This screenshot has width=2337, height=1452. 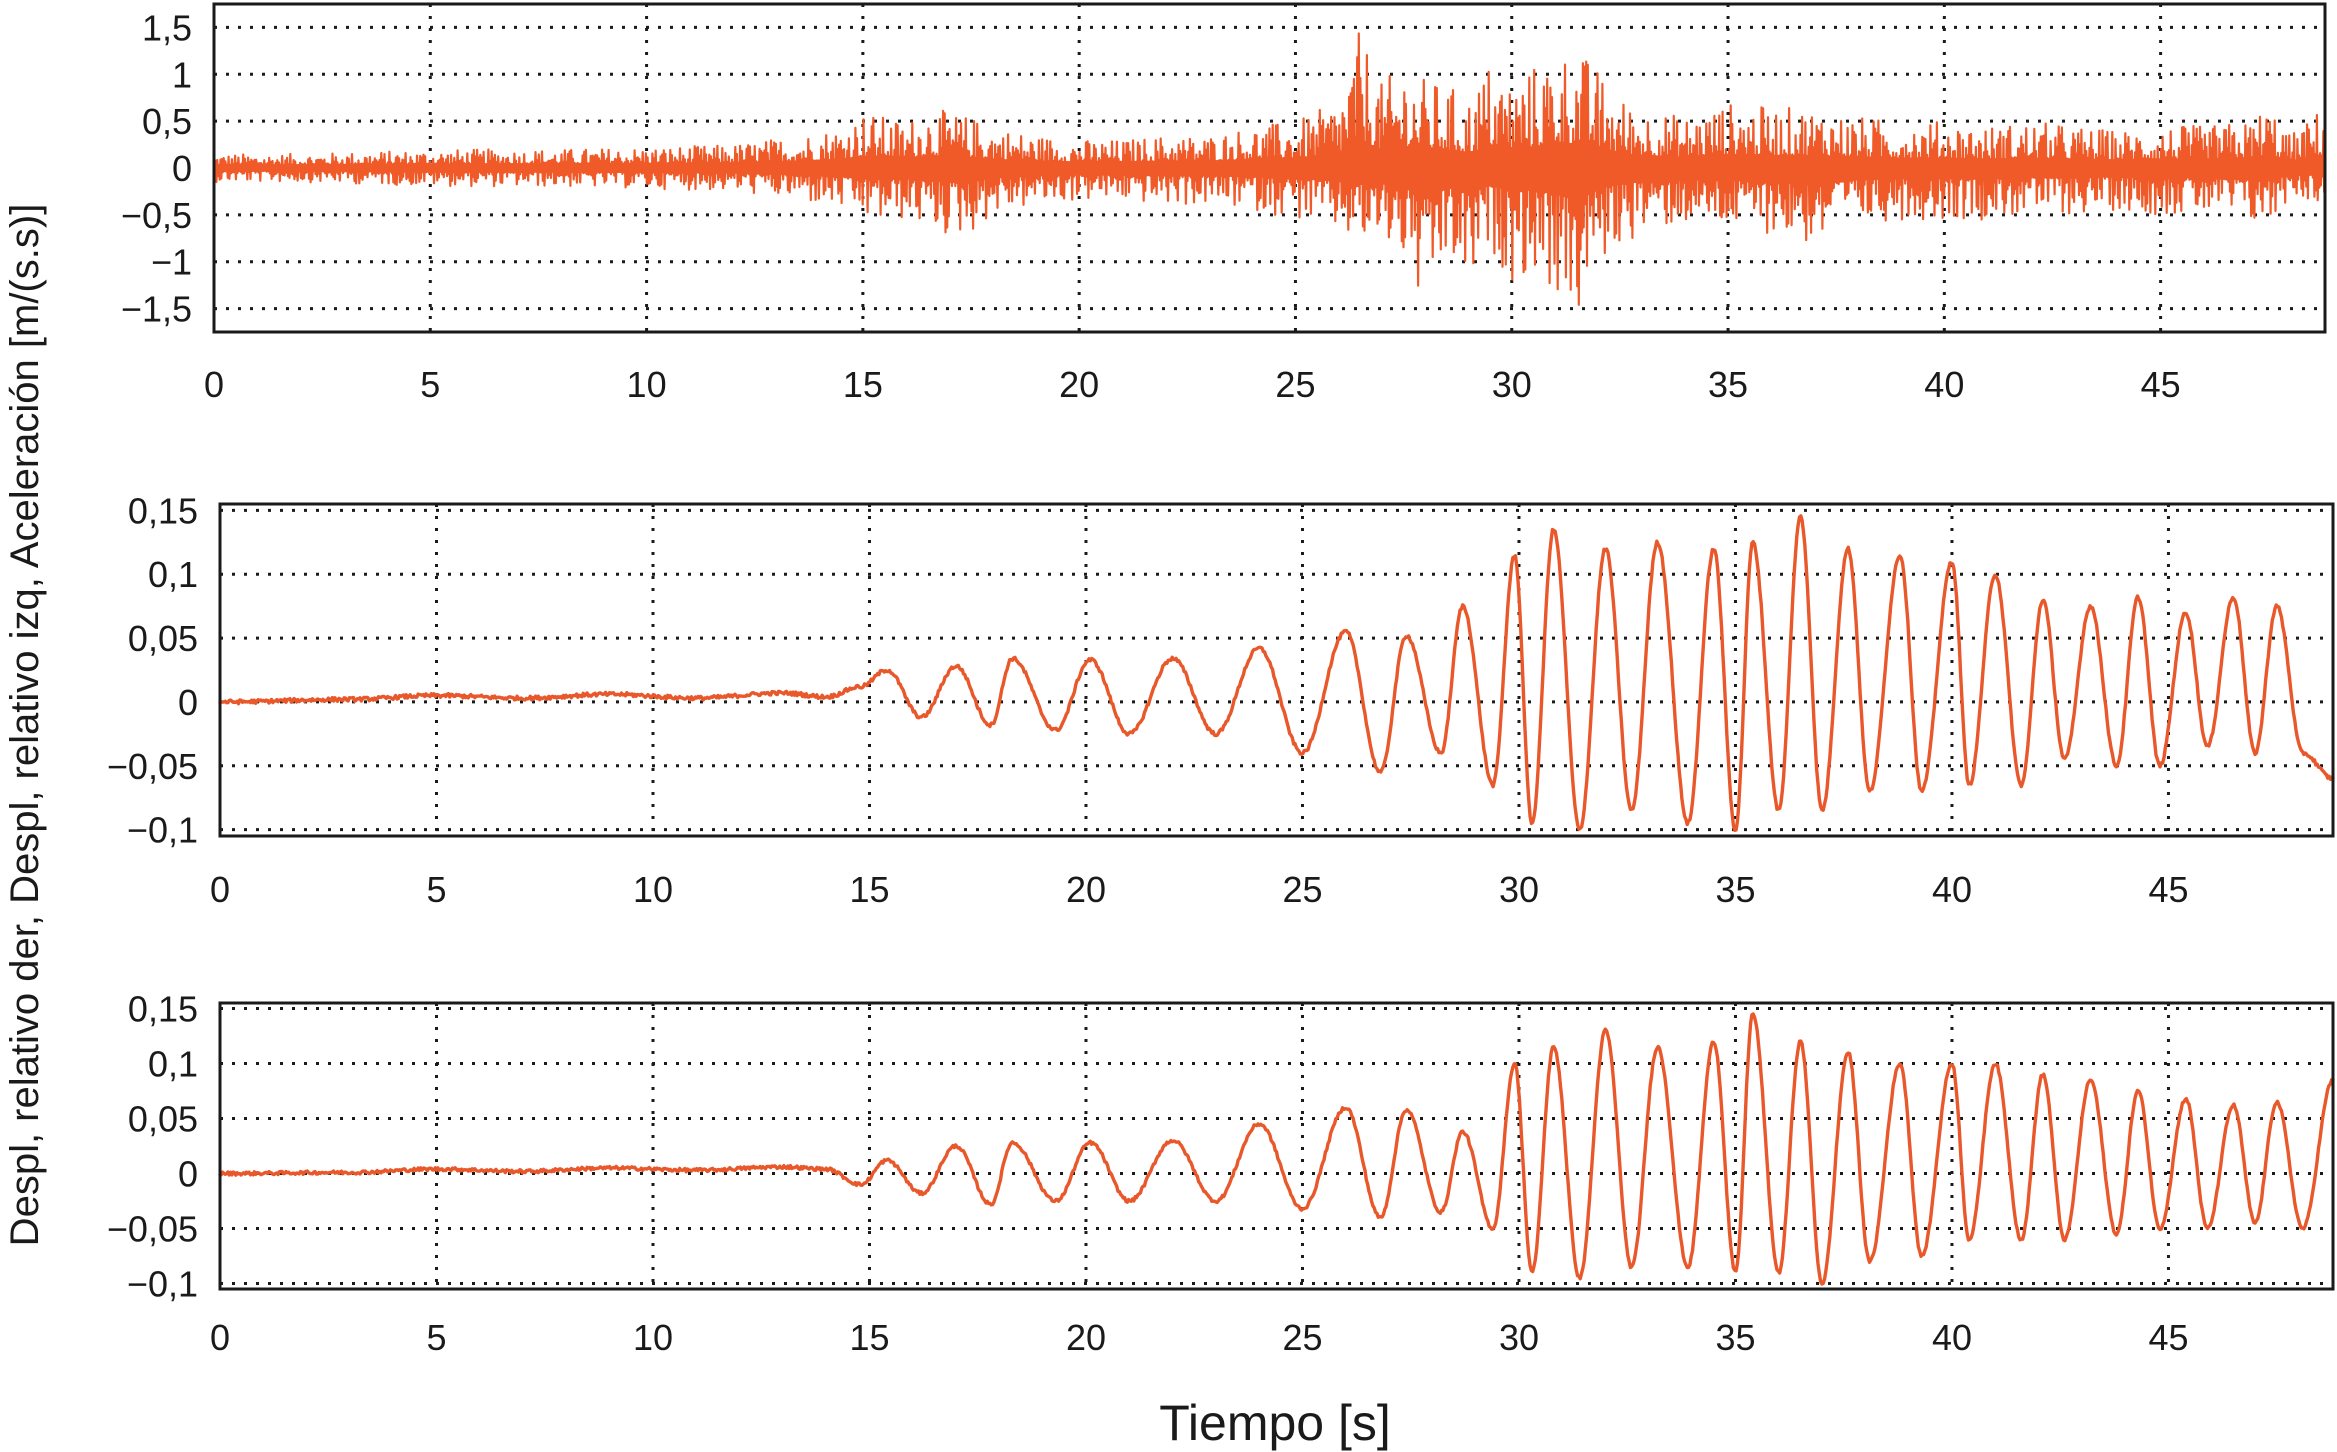 I want to click on x-axis-title: Tiempo [s], so click(x=1275, y=1423).